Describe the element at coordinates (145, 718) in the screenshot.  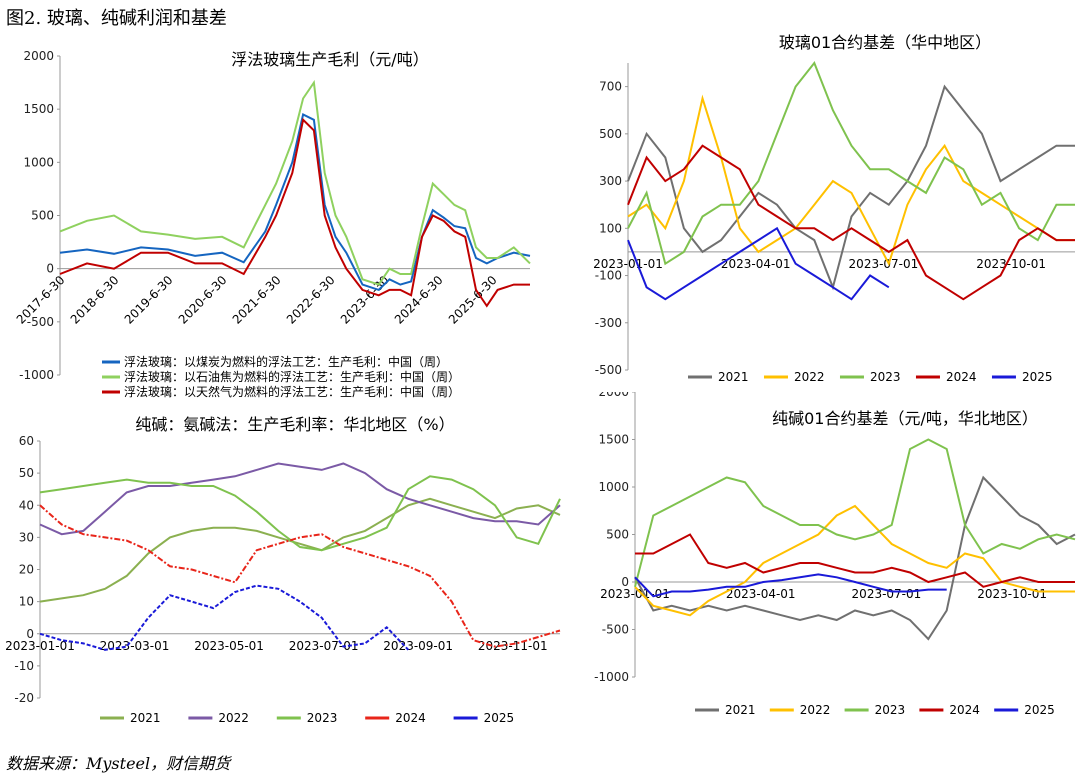
I see `soda-profit-legend-label: 2021` at that location.